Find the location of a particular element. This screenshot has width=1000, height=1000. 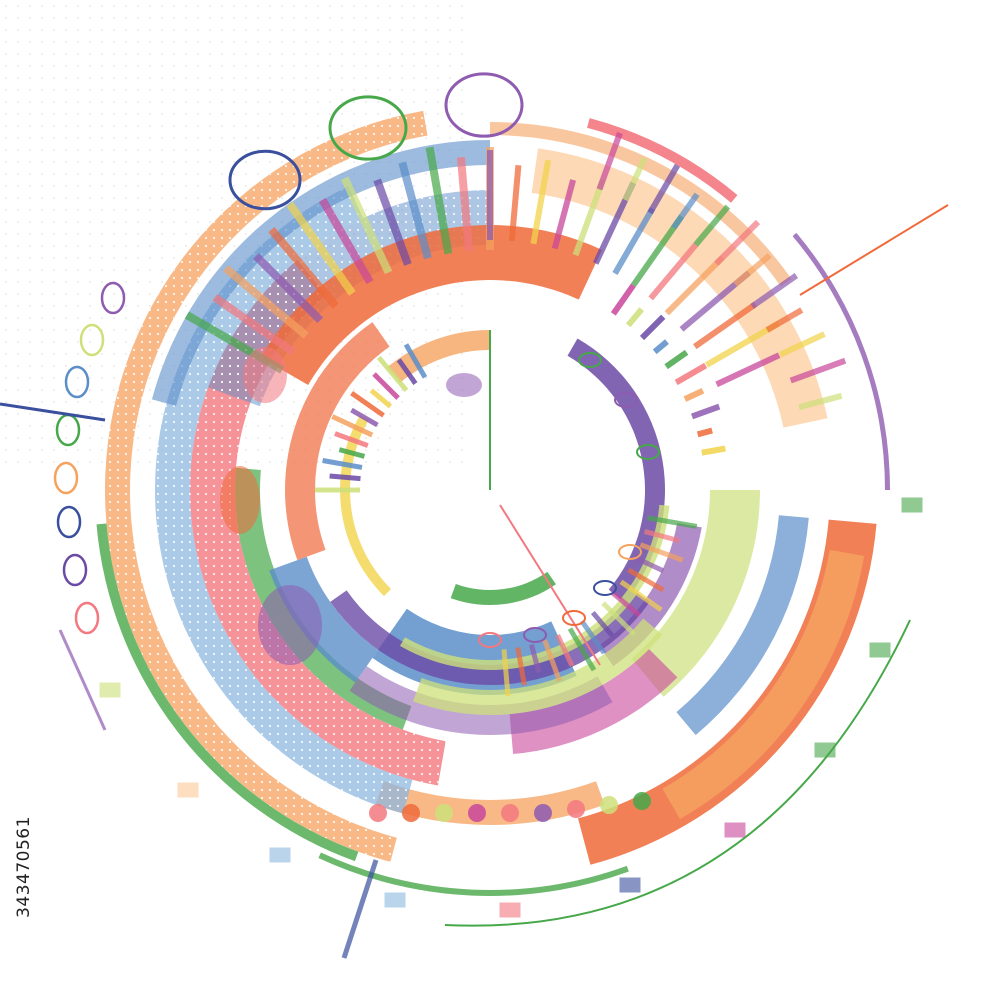

stock-id-label: 343470561 is located at coordinates (24, 867).